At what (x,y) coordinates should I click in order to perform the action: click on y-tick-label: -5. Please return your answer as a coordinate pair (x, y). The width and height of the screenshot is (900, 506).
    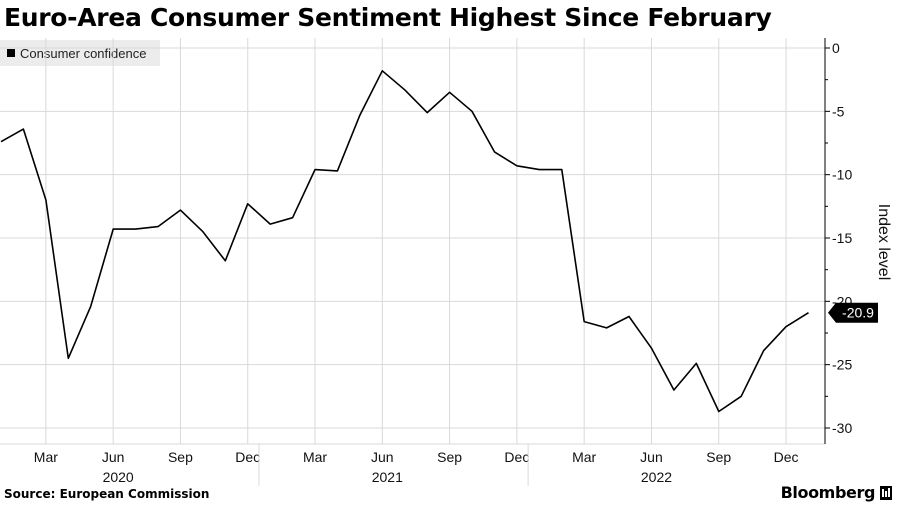
    Looking at the image, I should click on (838, 111).